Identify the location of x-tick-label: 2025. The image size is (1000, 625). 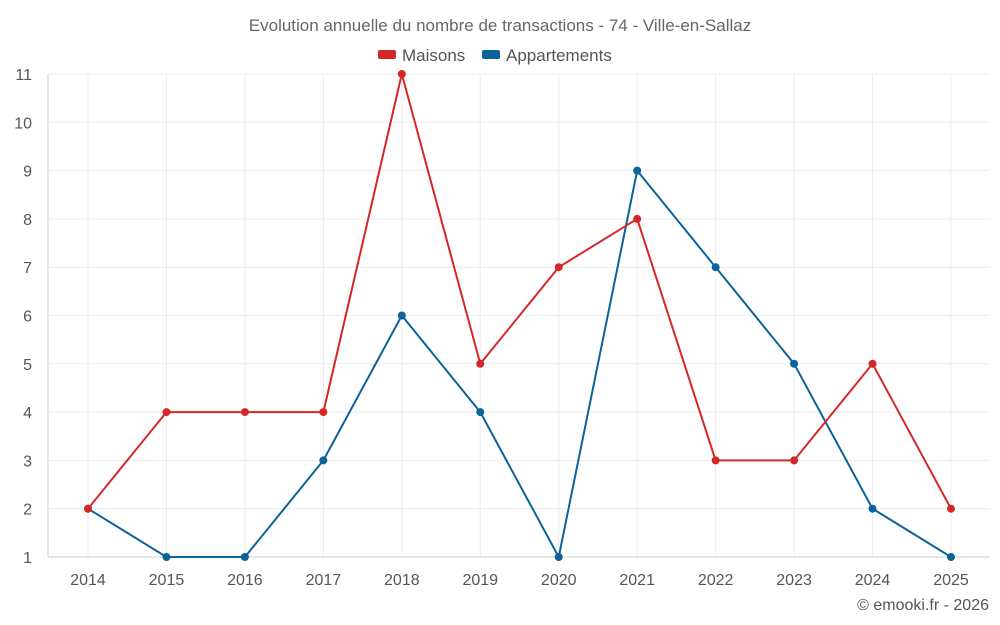
(951, 580).